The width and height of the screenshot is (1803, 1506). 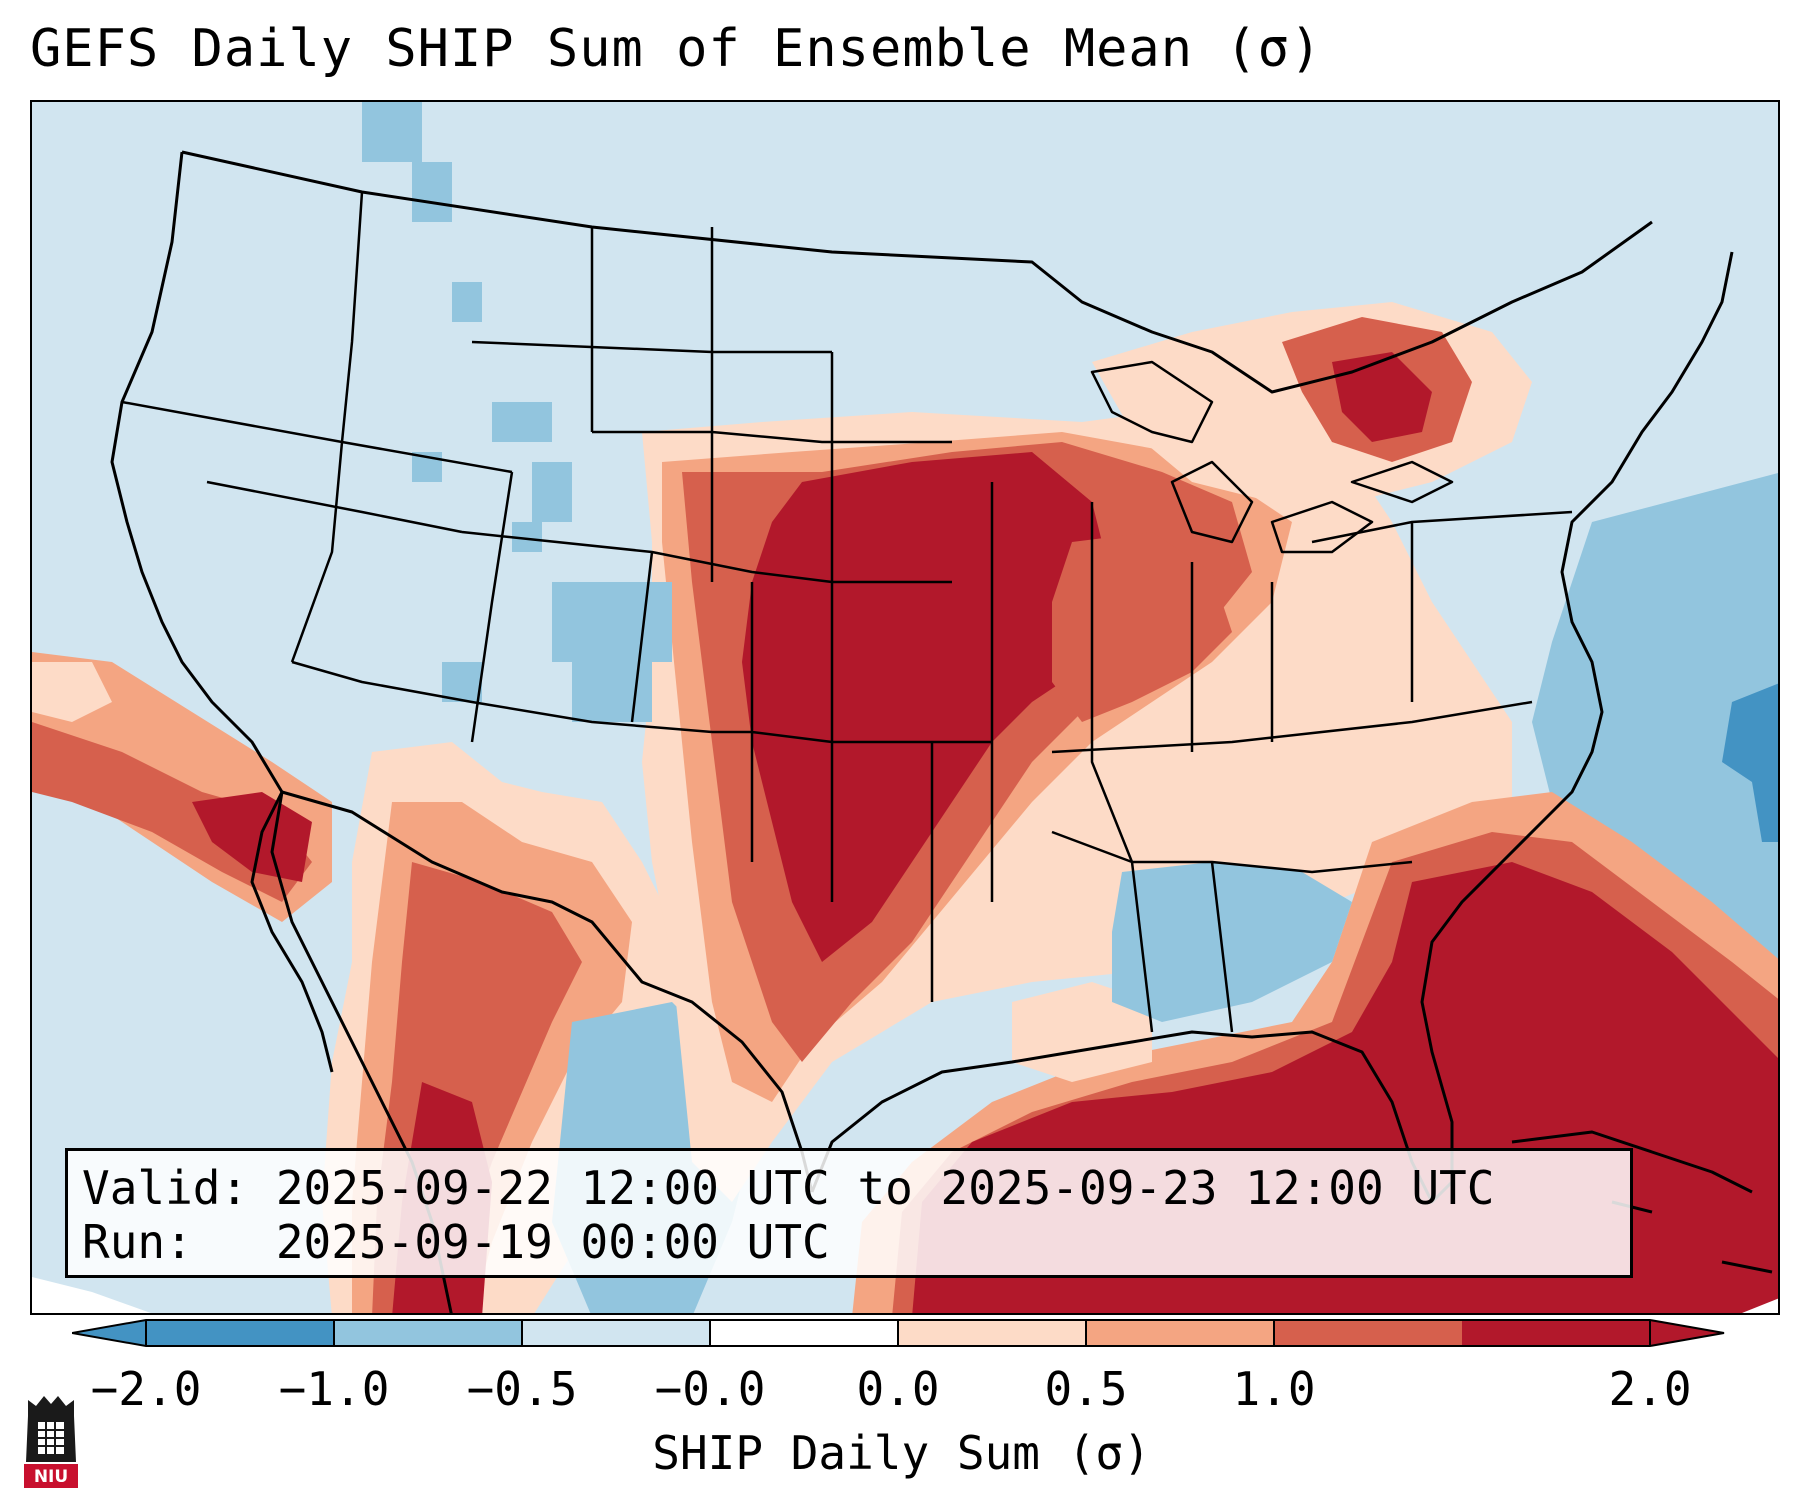 What do you see at coordinates (517, 412) in the screenshot?
I see `western-blue-speckles` at bounding box center [517, 412].